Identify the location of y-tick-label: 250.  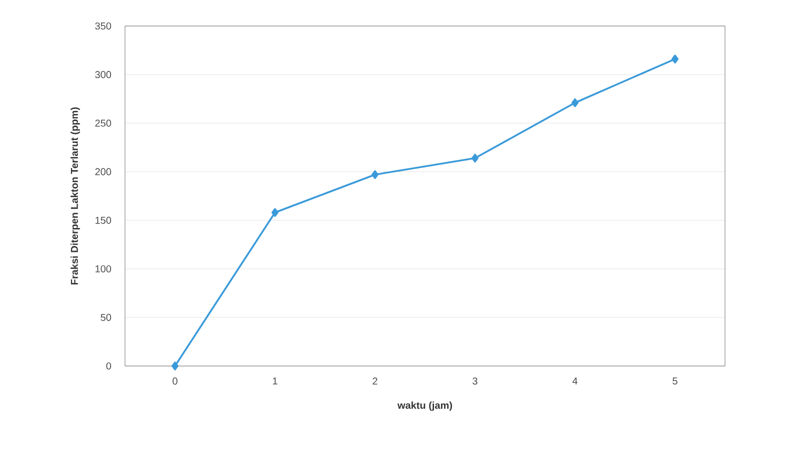
(103, 123).